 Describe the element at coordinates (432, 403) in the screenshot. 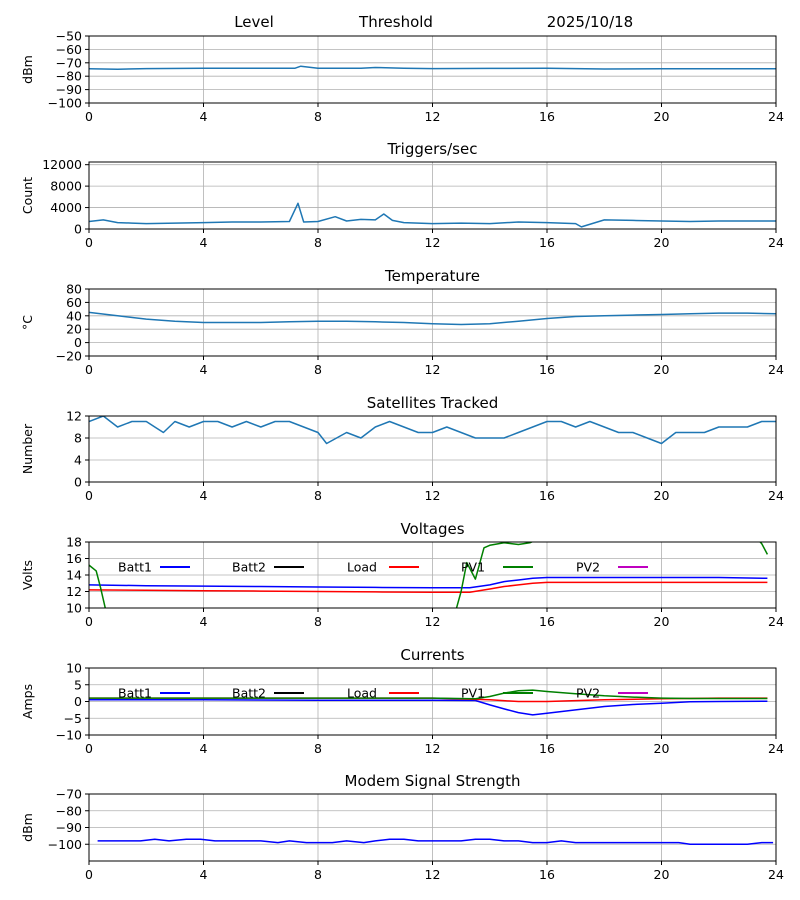

I see `panel-title: Satellites Tracked` at that location.